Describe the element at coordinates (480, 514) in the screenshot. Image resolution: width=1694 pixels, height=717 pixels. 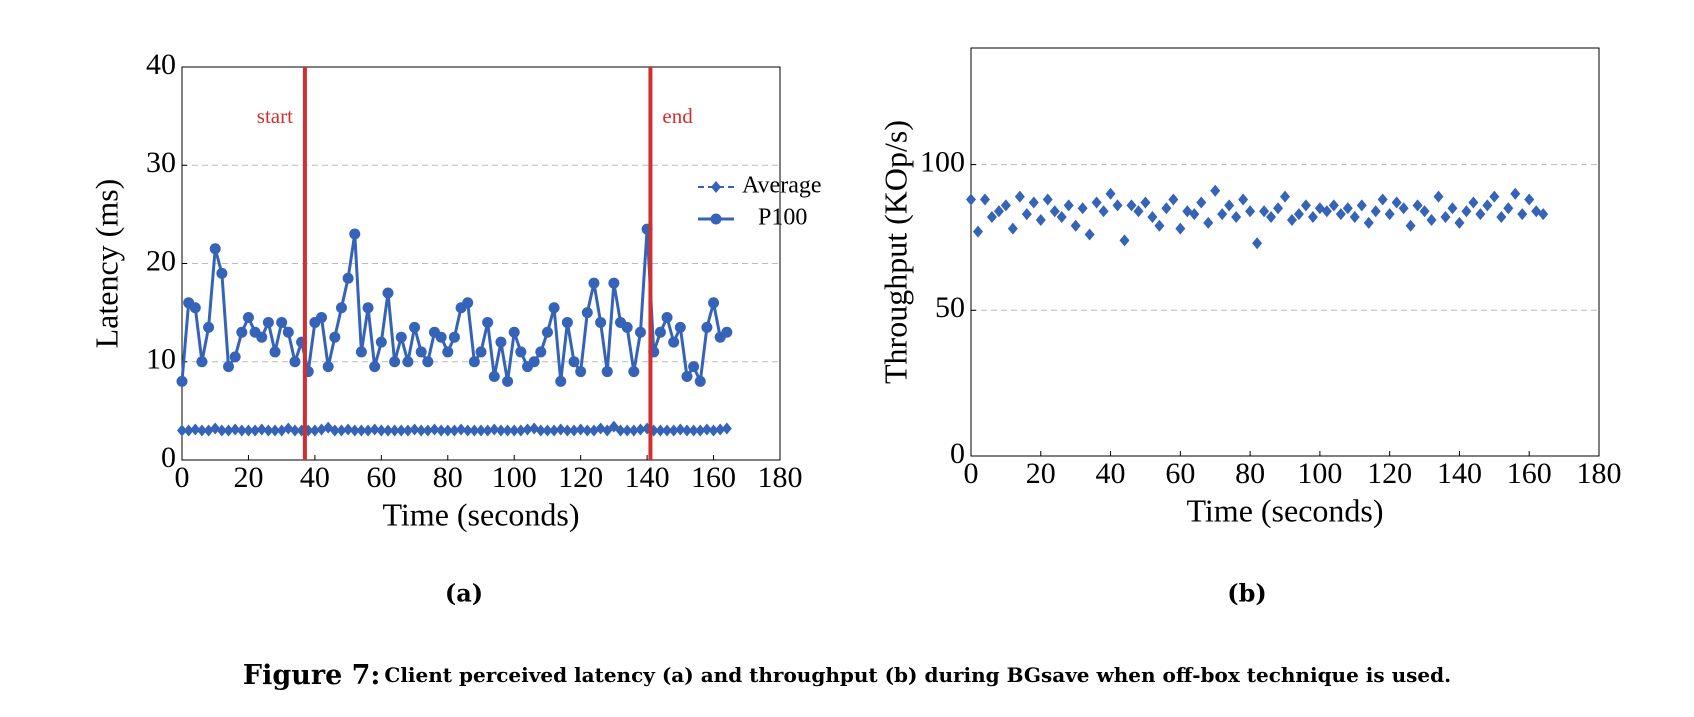
I see `x-axis-label: Time (seconds)` at that location.